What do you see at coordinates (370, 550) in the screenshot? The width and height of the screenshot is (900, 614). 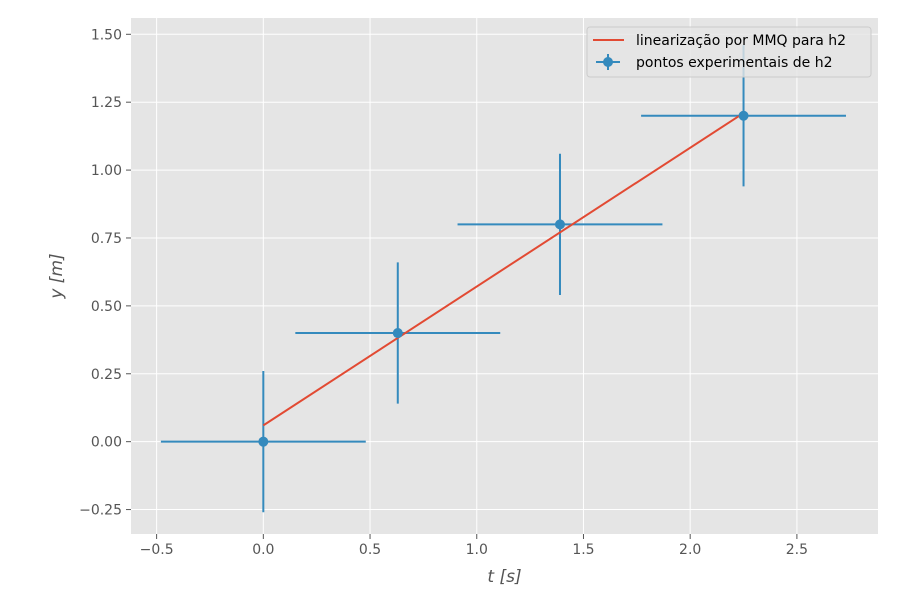 I see `x-tick-label: 0.5` at bounding box center [370, 550].